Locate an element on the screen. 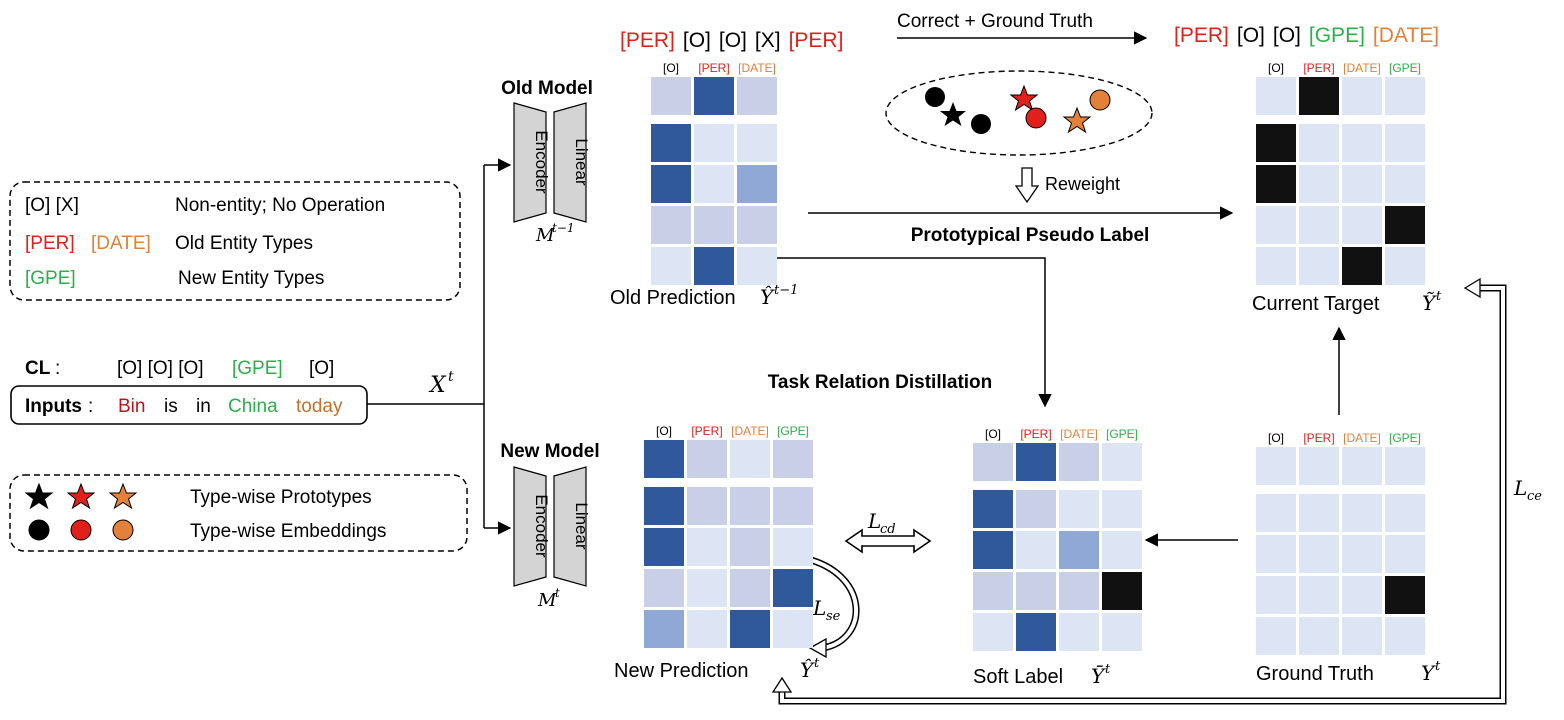  matrix-caption: New Prediction is located at coordinates (681, 671).